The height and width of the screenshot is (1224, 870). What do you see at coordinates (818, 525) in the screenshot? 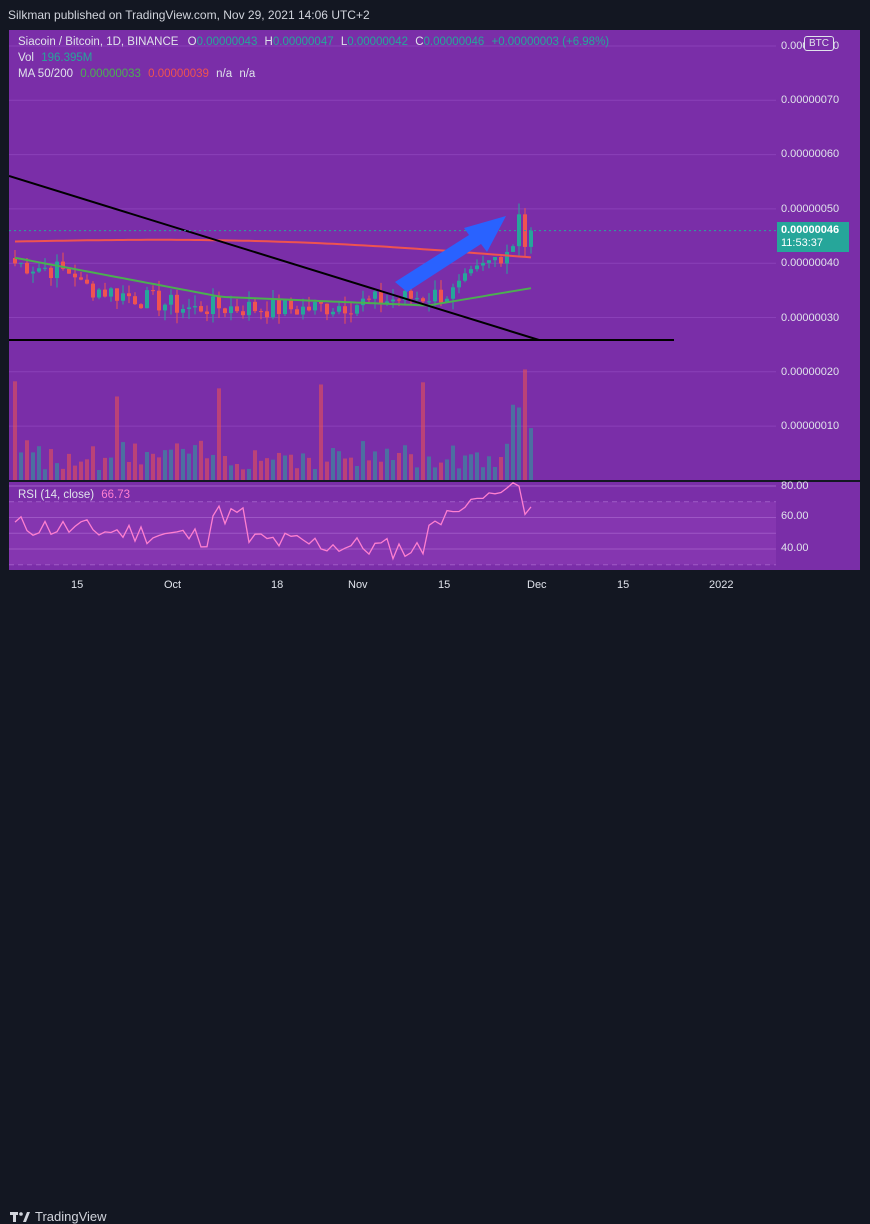
I see `rsi-scale: 80.00 60.00 40.00` at bounding box center [818, 525].